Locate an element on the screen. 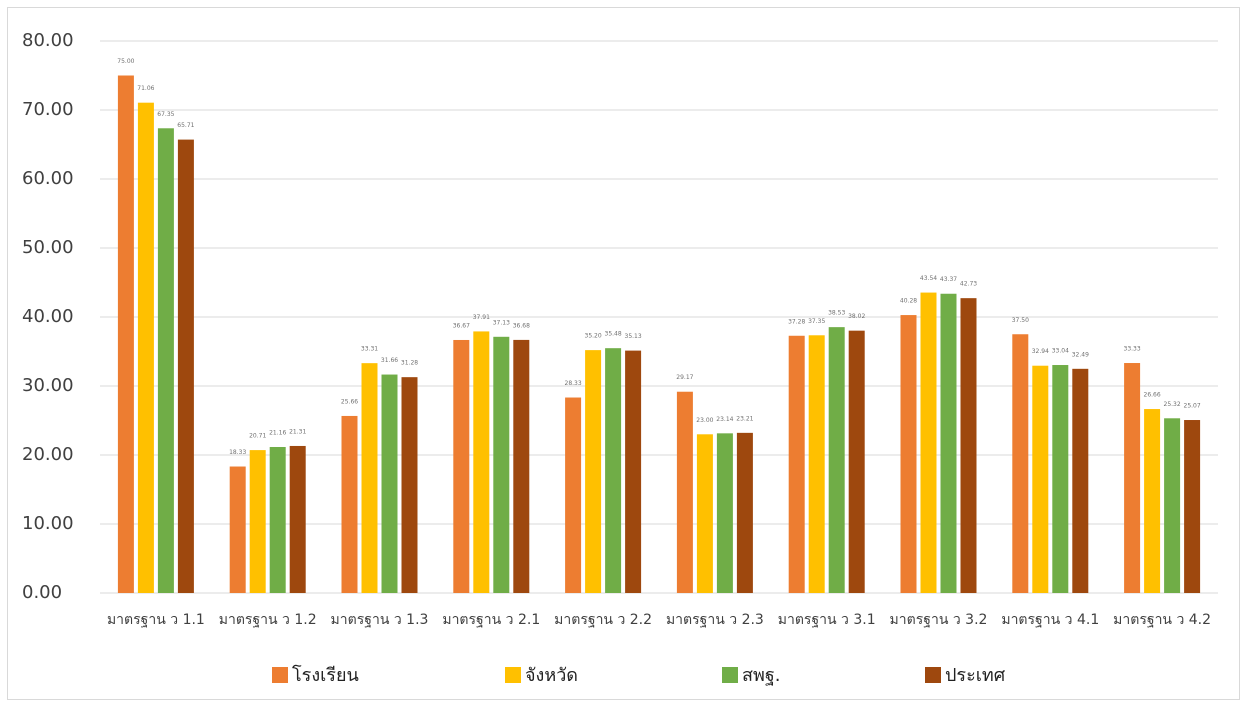 This screenshot has height=708, width=1247. value-label: 37.91 is located at coordinates (481, 317).